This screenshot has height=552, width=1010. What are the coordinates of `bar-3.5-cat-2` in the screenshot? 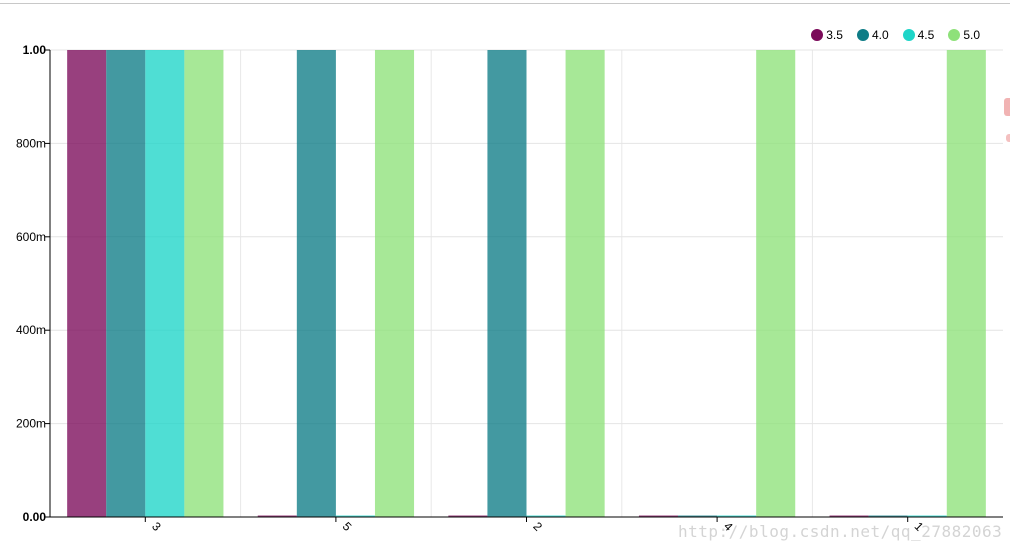 It's located at (468, 516).